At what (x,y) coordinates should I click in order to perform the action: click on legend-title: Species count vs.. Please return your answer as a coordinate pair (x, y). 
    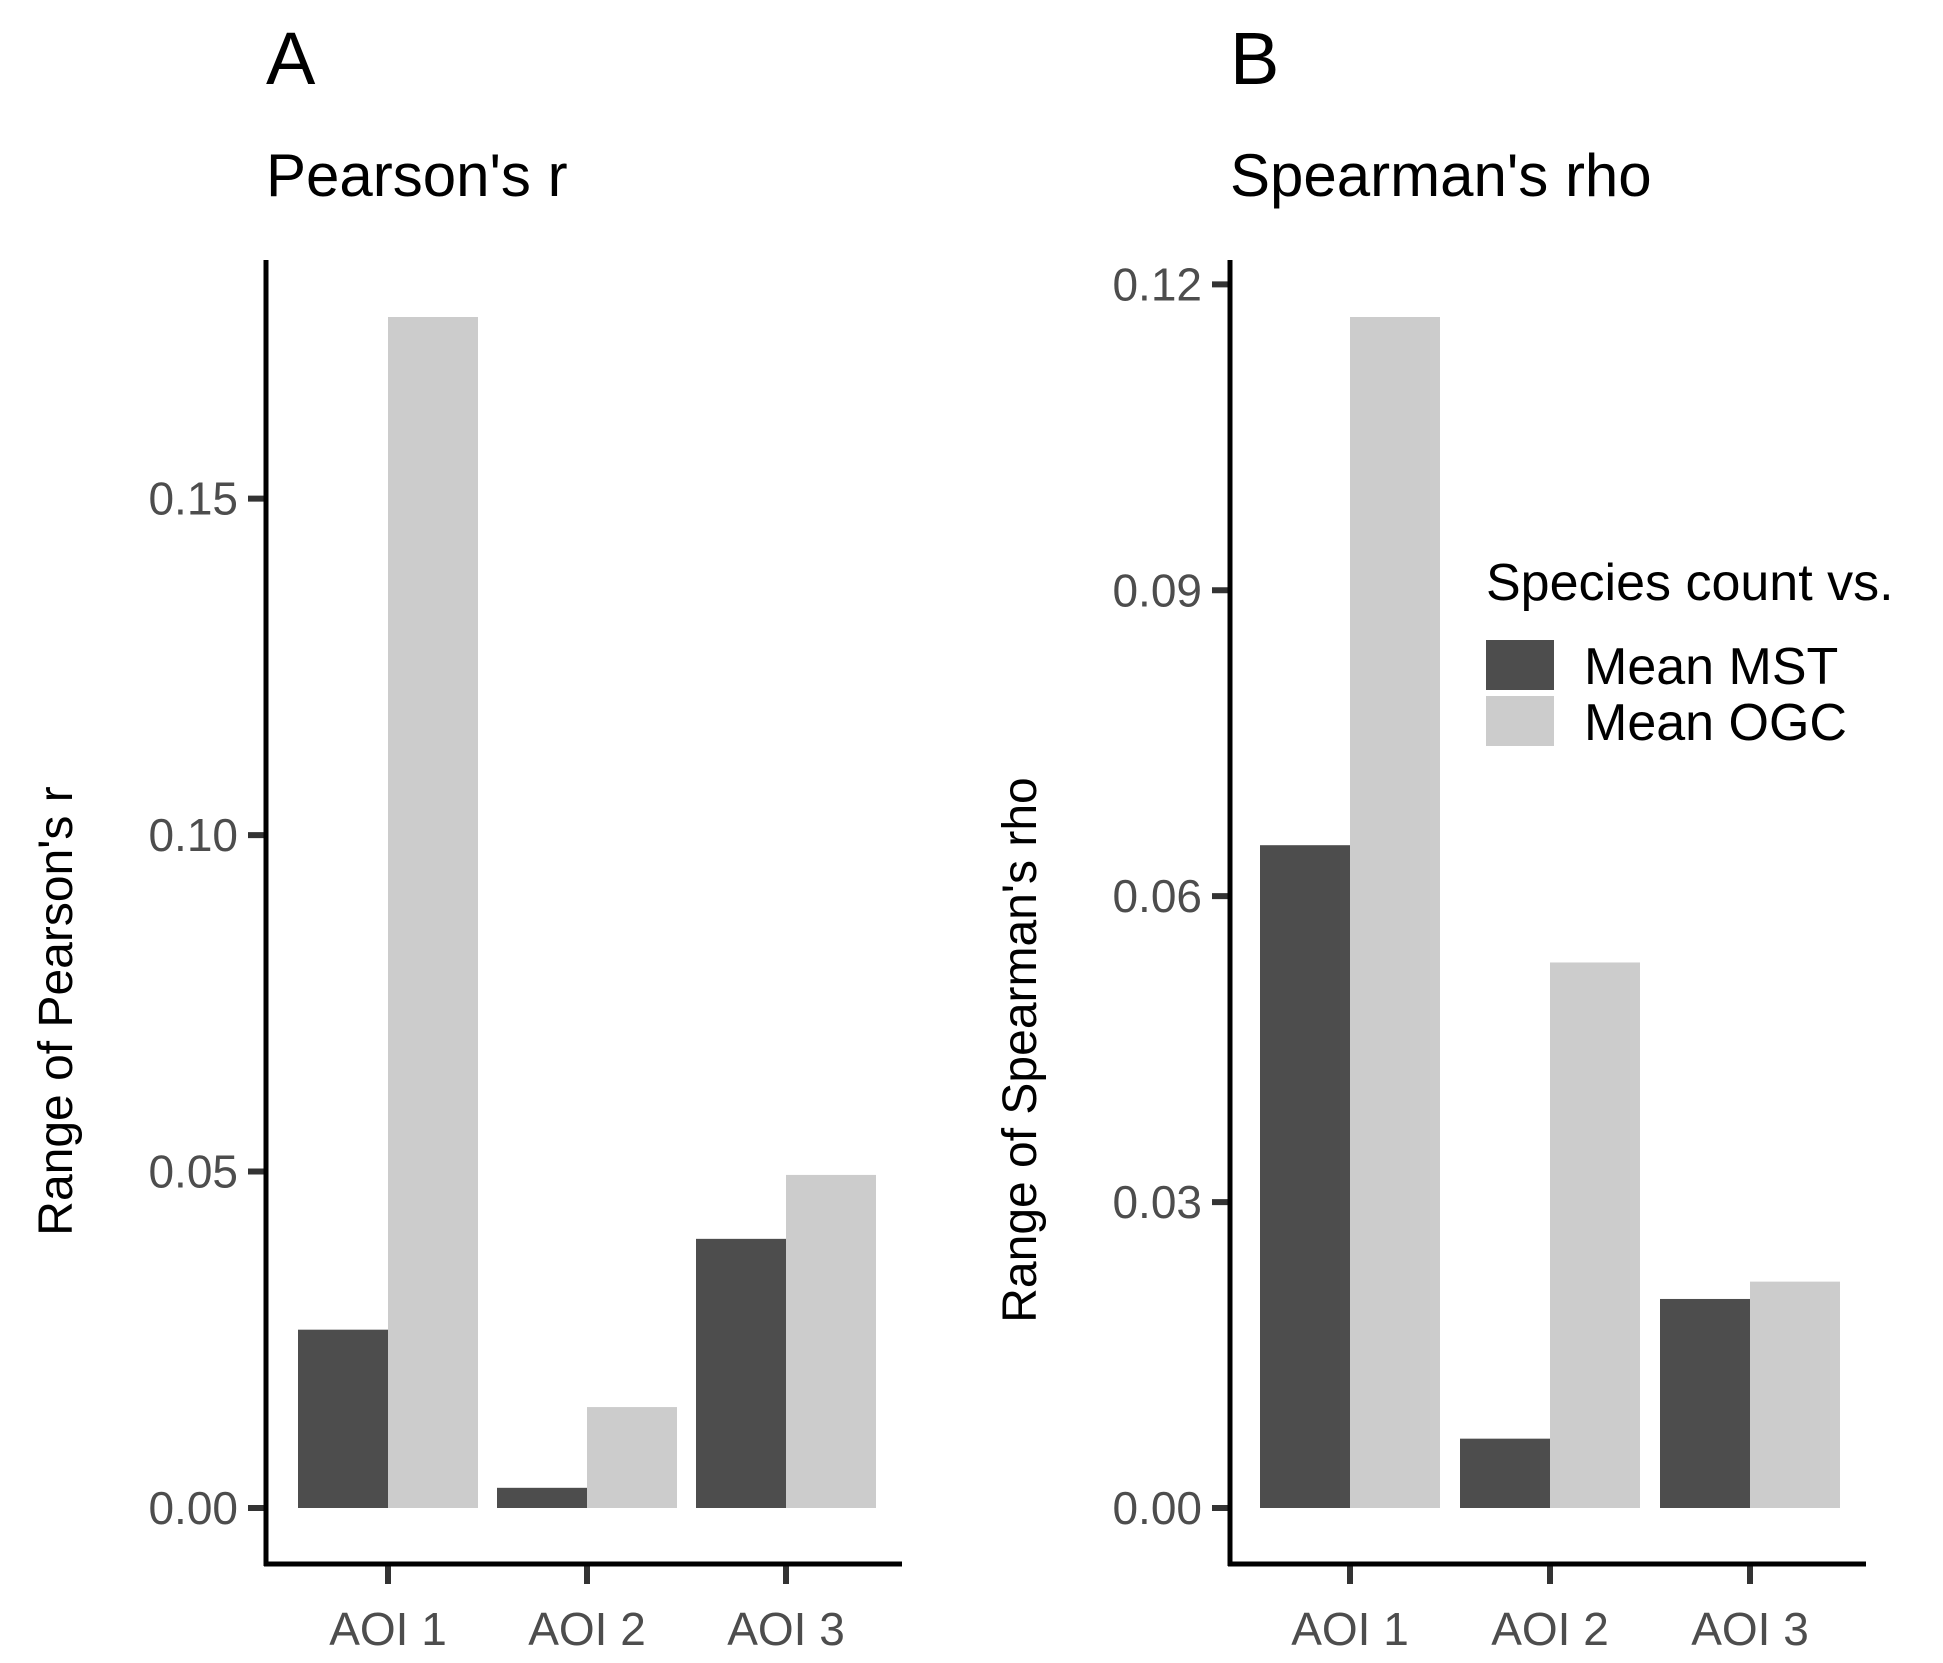
    Looking at the image, I should click on (1690, 583).